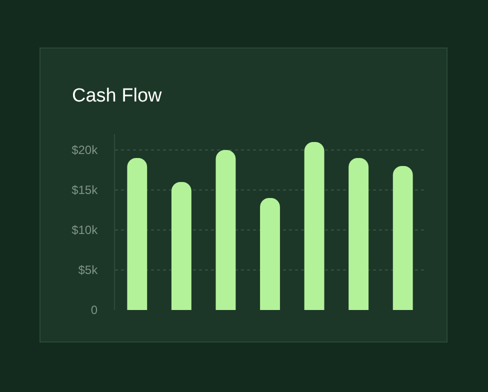 The width and height of the screenshot is (488, 392). Describe the element at coordinates (117, 96) in the screenshot. I see `chart-title: Cash Flow` at that location.